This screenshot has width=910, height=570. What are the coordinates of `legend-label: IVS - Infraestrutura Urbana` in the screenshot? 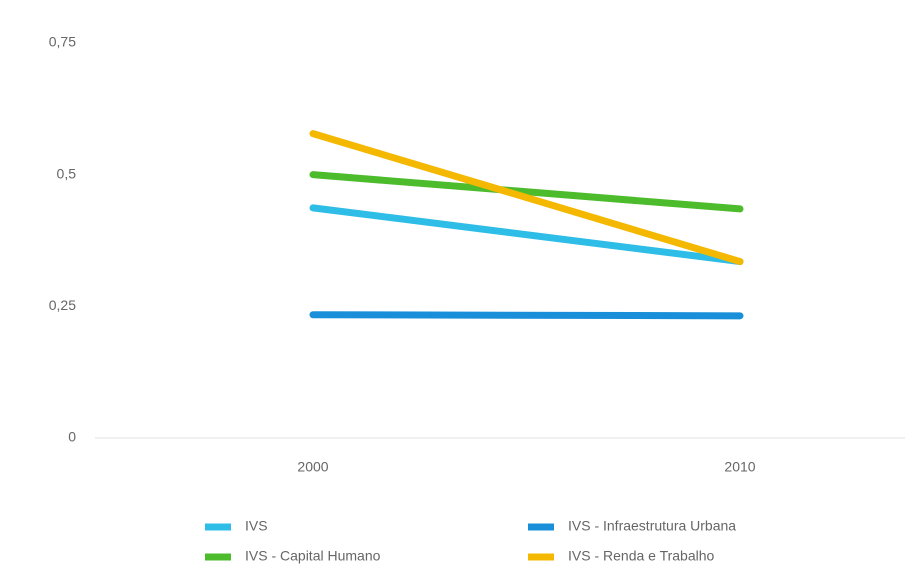 It's located at (652, 526).